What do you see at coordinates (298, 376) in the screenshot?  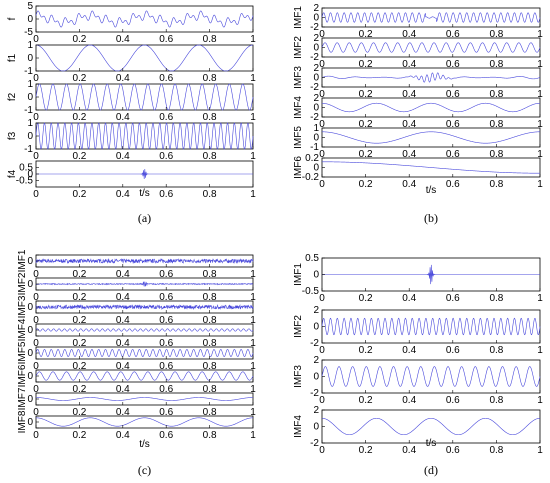 I see `y-axis-label: IMF3` at bounding box center [298, 376].